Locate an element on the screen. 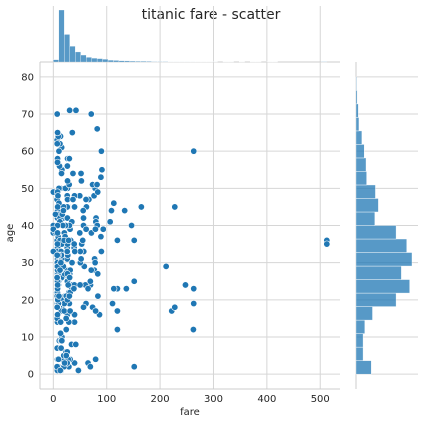 This screenshot has width=422, height=426. right-marginal-histogram is located at coordinates (386, 225).